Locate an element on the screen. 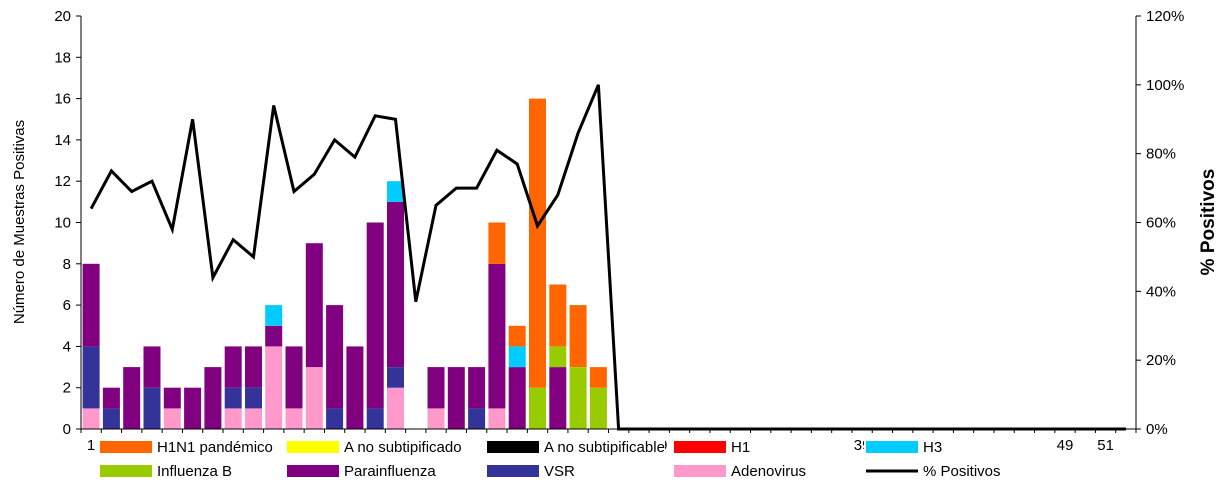  x-tick-label: 1 is located at coordinates (91, 445).